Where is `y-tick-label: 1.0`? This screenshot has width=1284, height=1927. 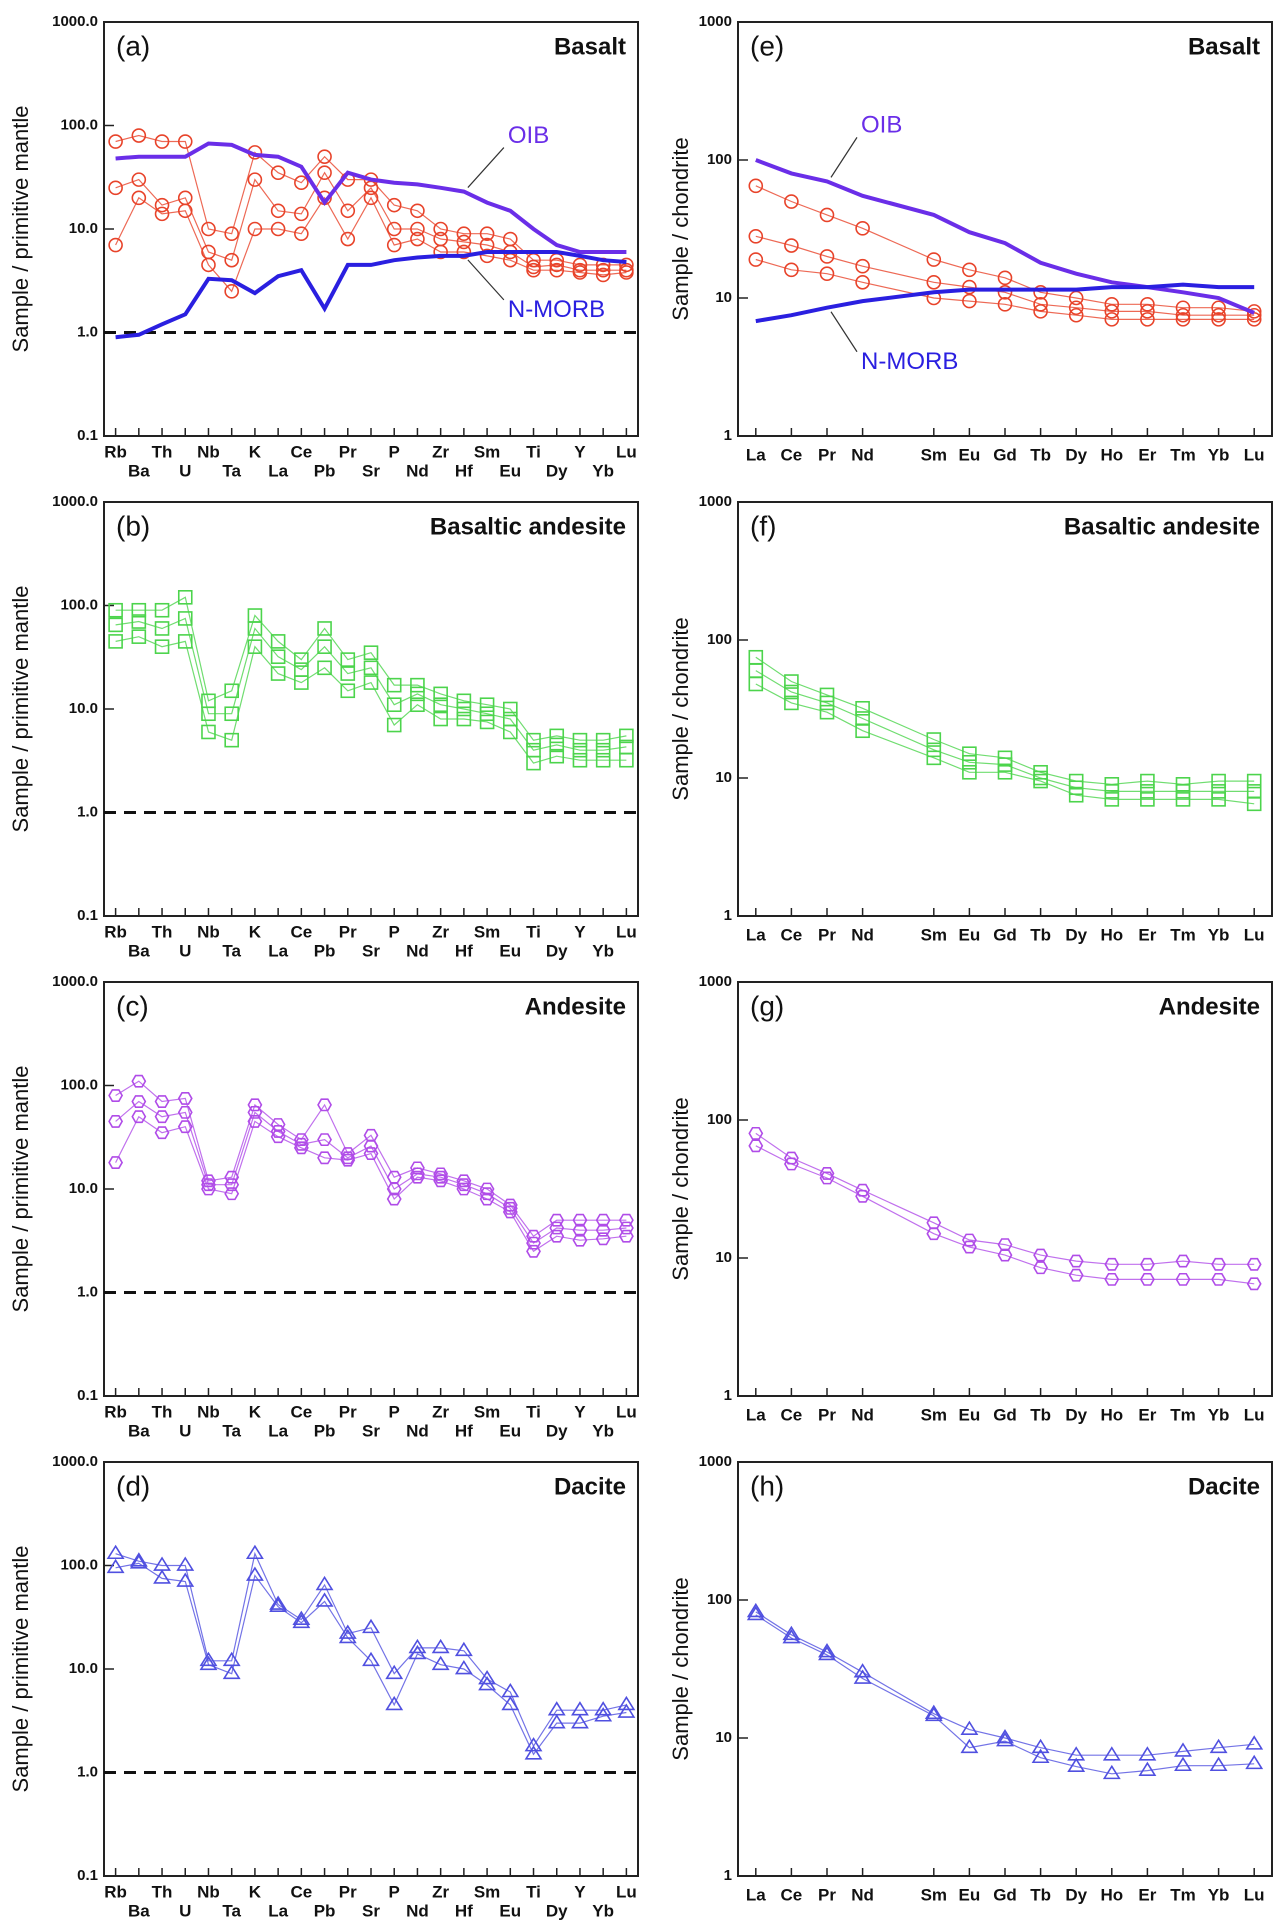
y-tick-label: 1.0 is located at coordinates (87, 1291).